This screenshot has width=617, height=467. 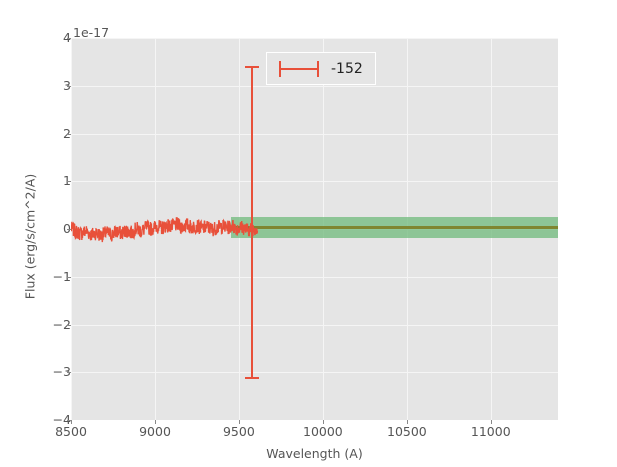 I want to click on errorbar-cap-top, so click(x=252, y=66).